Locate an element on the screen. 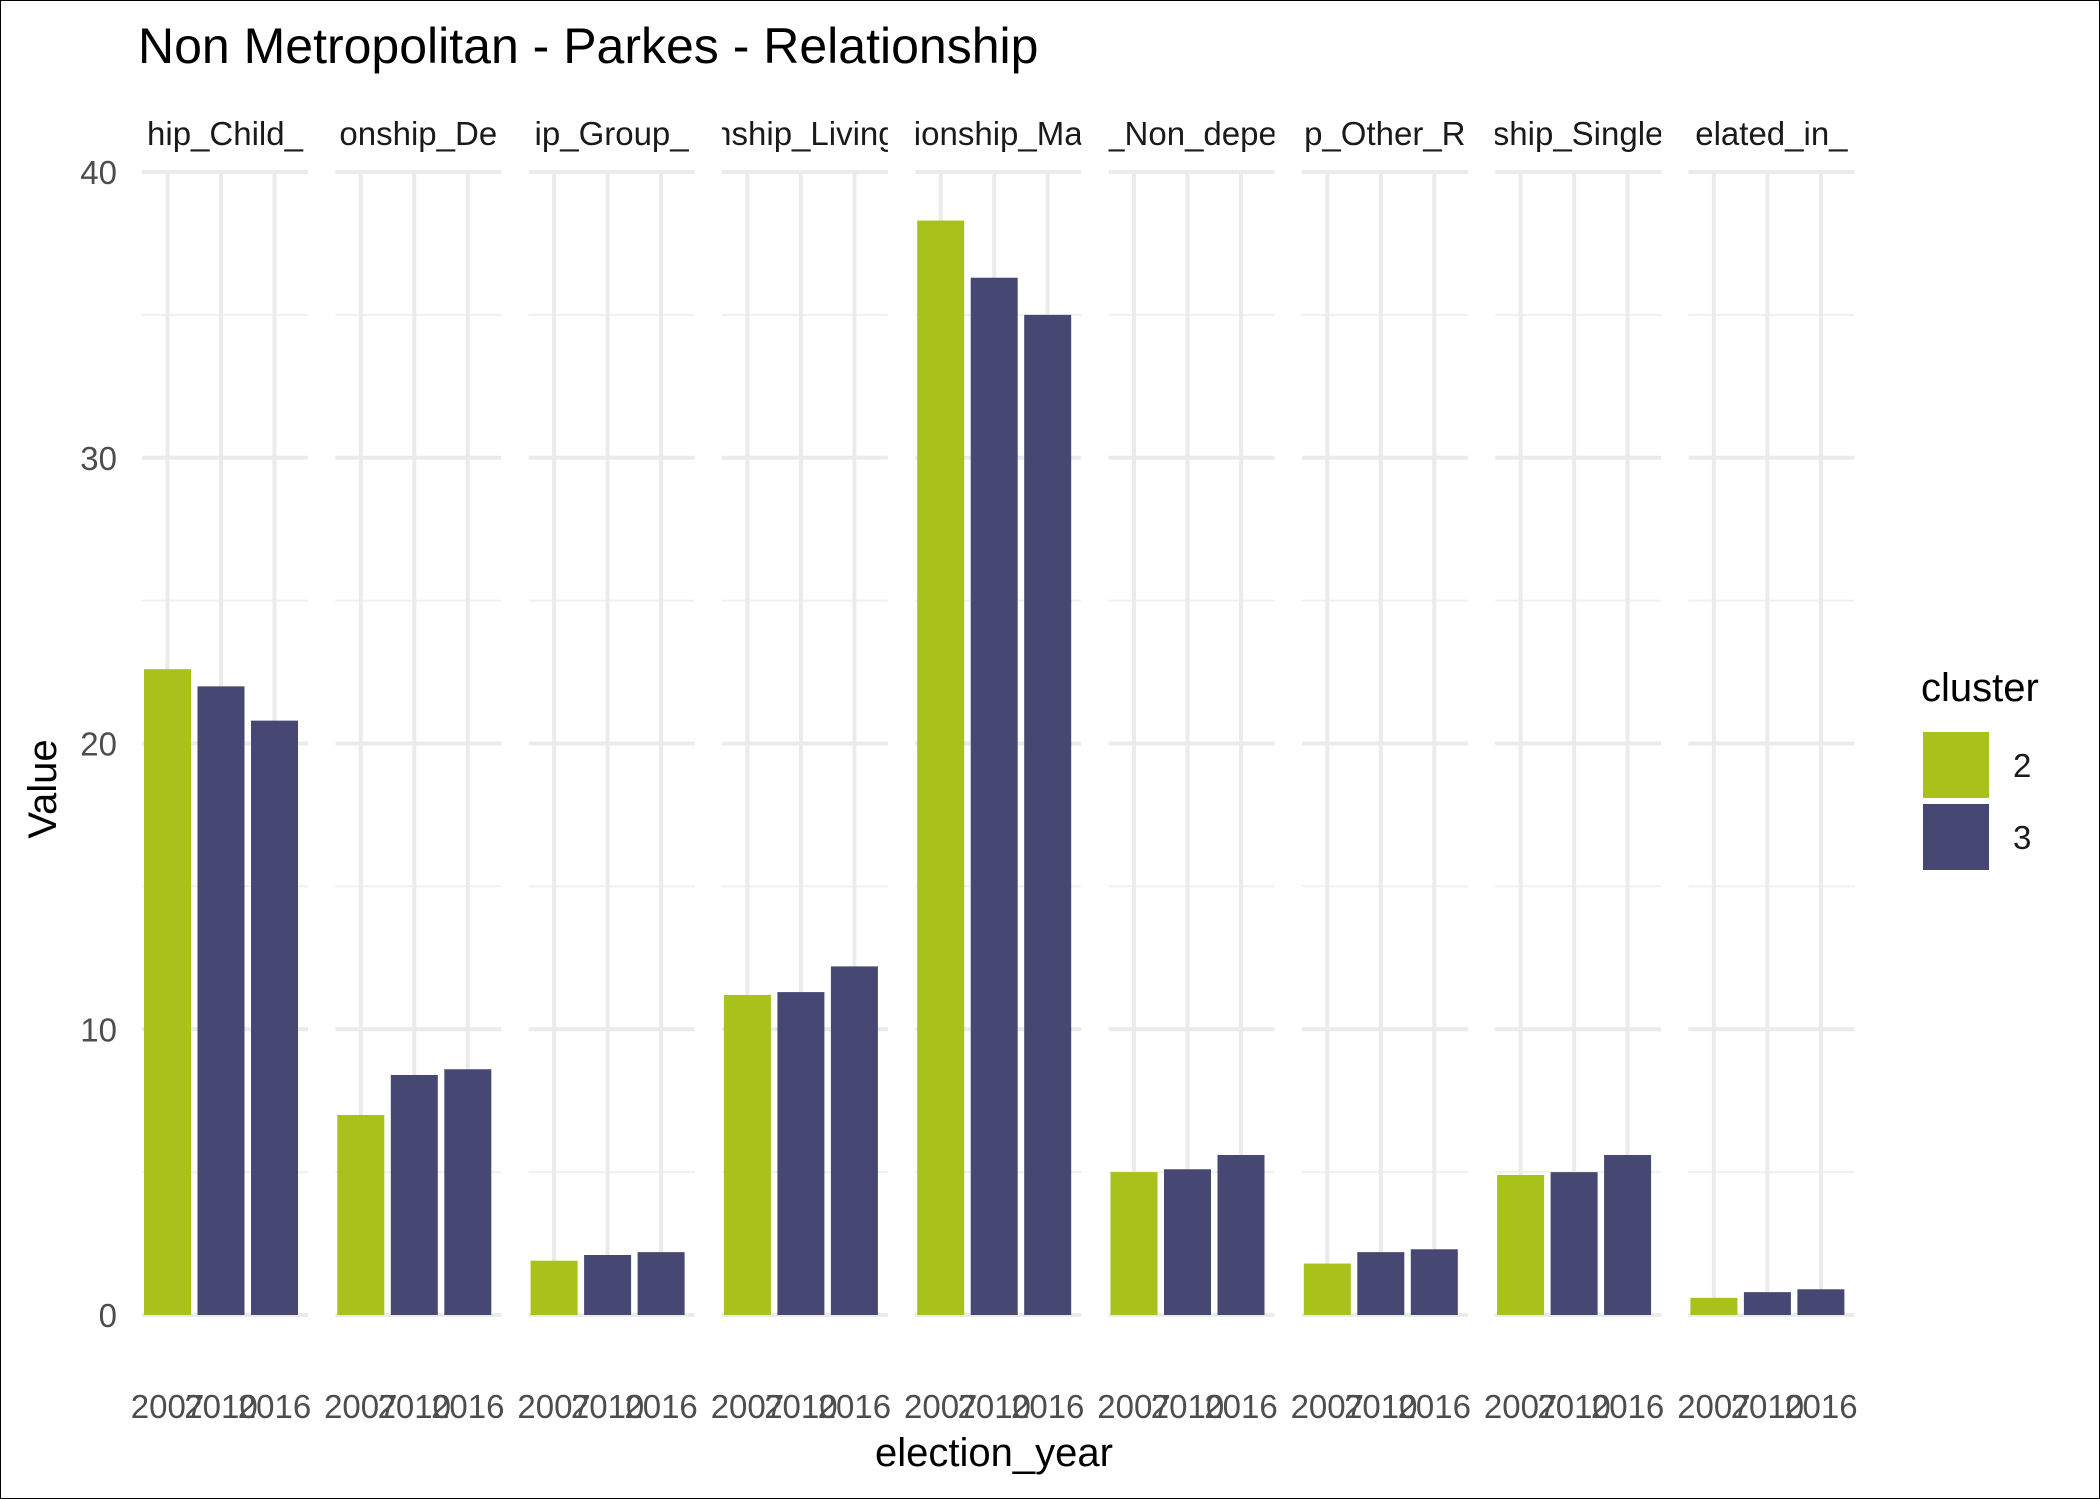  facet-strip-label: nship_Living is located at coordinates (804, 133).